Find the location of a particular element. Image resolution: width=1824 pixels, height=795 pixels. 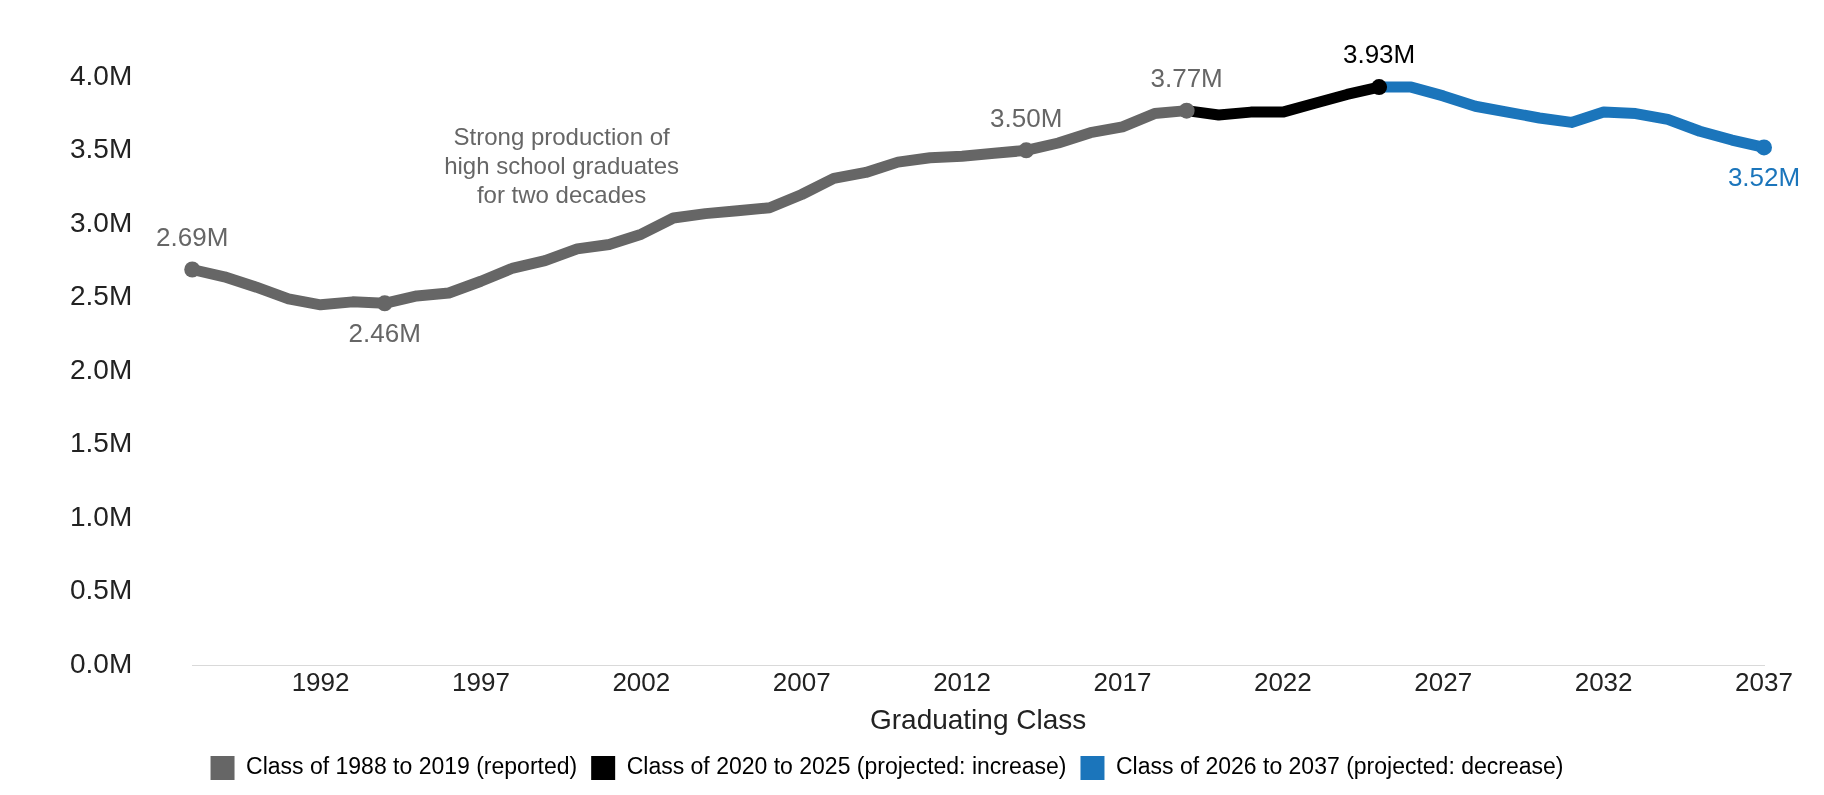

x-tick-label: 2002 is located at coordinates (641, 681).